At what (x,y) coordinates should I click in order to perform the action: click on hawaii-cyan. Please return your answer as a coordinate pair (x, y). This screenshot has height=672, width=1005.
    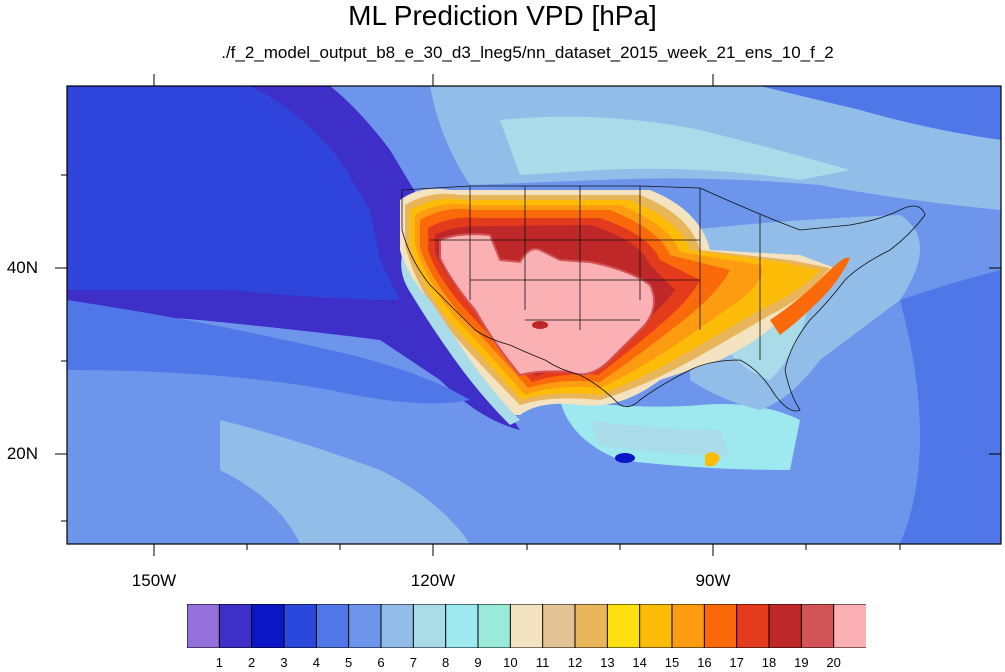
    Looking at the image, I should click on (712, 459).